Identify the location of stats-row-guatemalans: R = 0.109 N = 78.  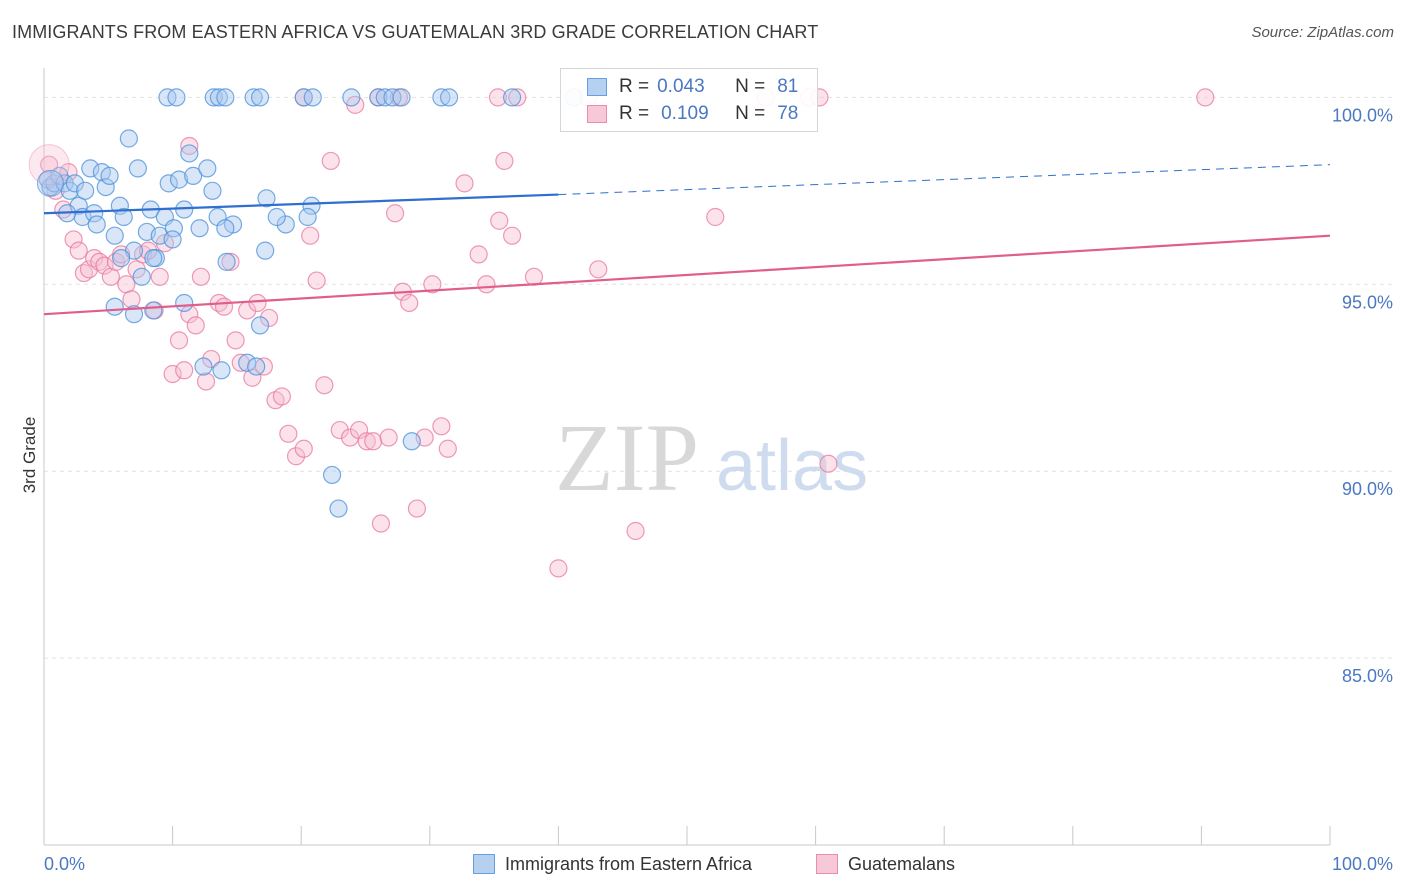
(679, 114).